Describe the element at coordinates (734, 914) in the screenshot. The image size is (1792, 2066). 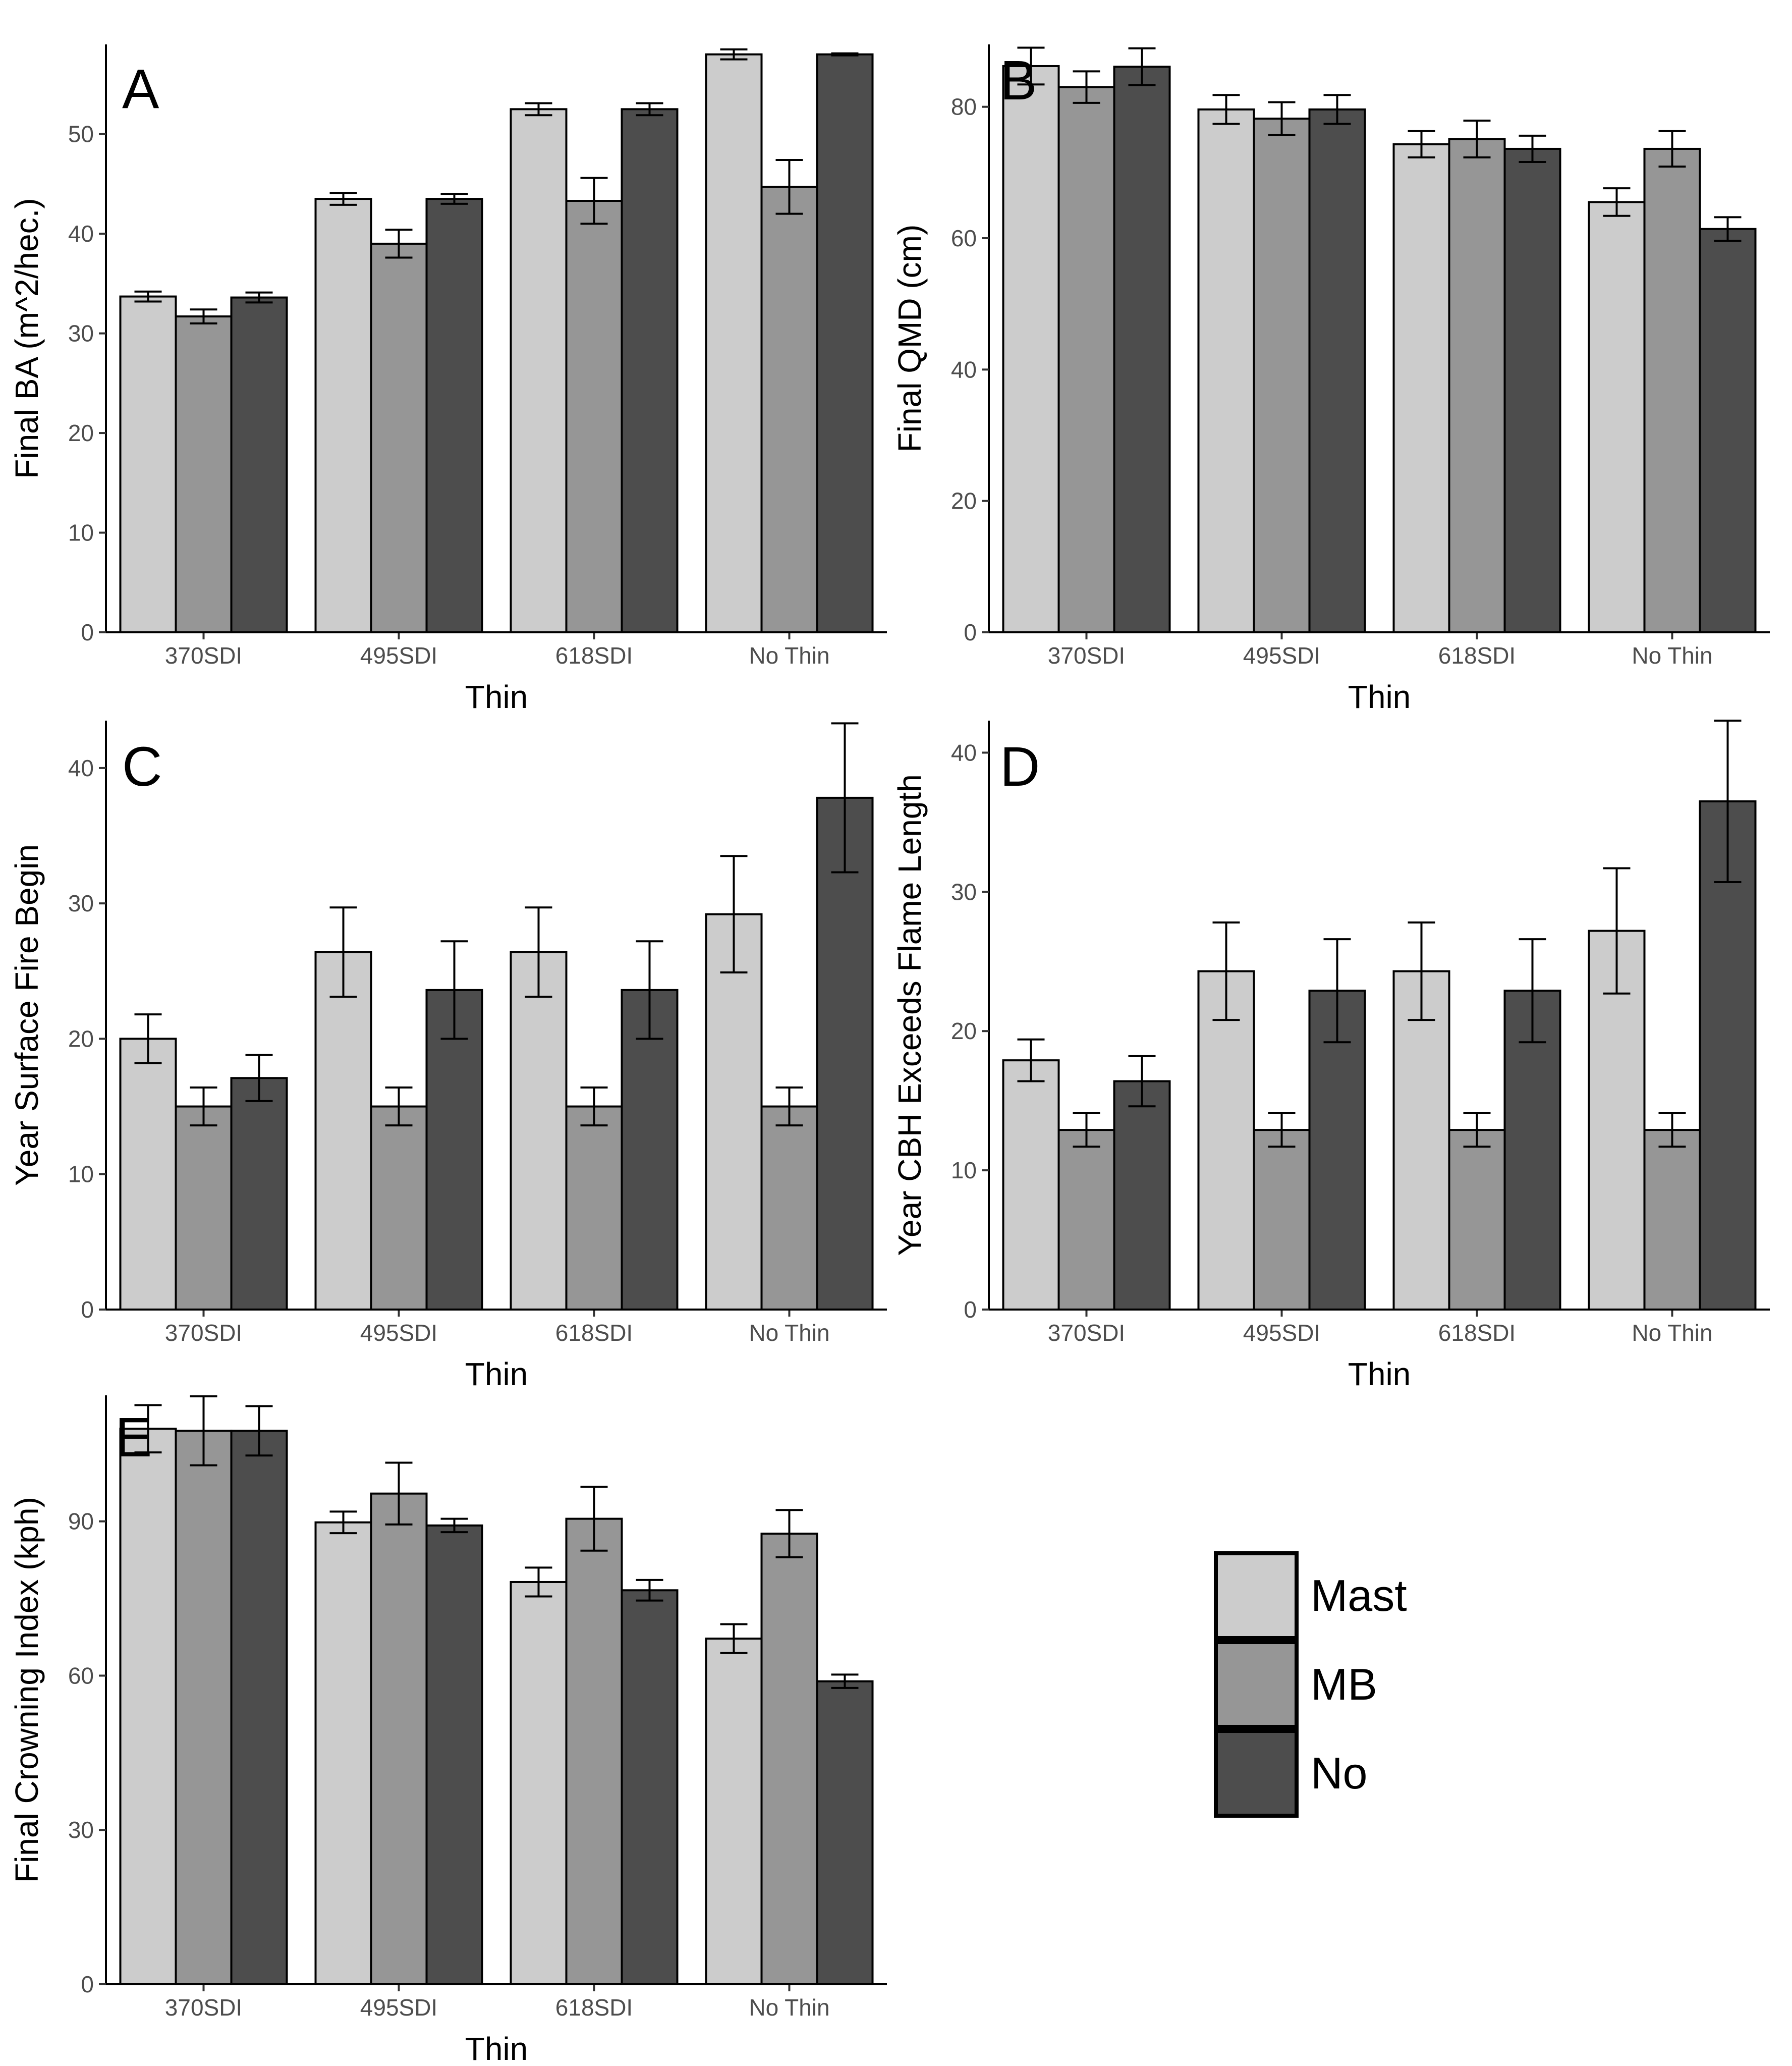
I see `error-bar-c-3-mast` at that location.